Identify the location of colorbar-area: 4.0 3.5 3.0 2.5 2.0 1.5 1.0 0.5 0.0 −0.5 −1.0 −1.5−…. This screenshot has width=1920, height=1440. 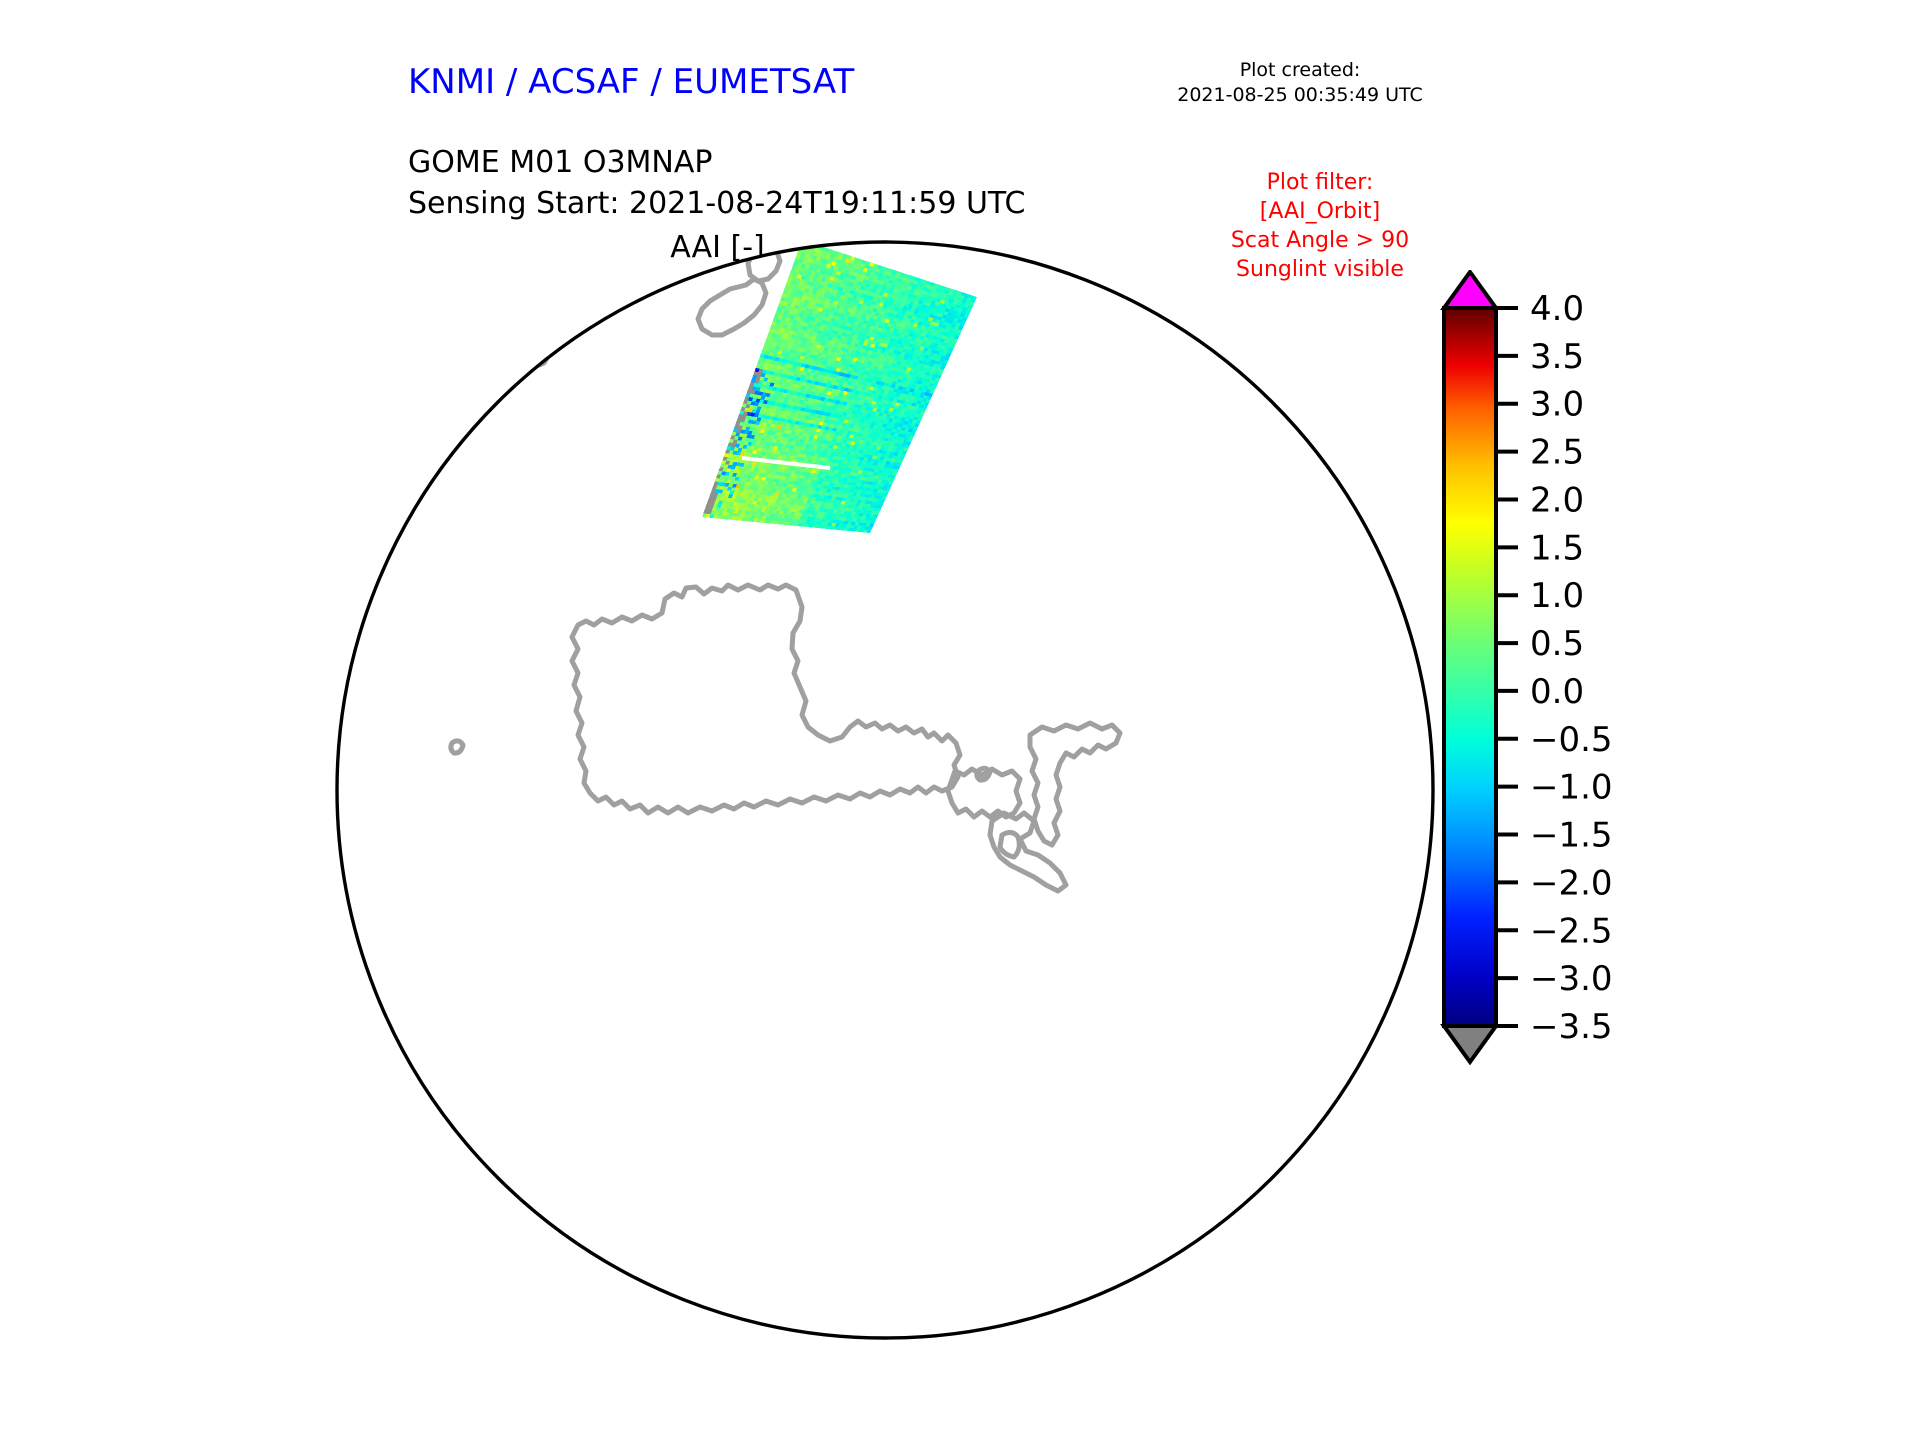
(1595, 685).